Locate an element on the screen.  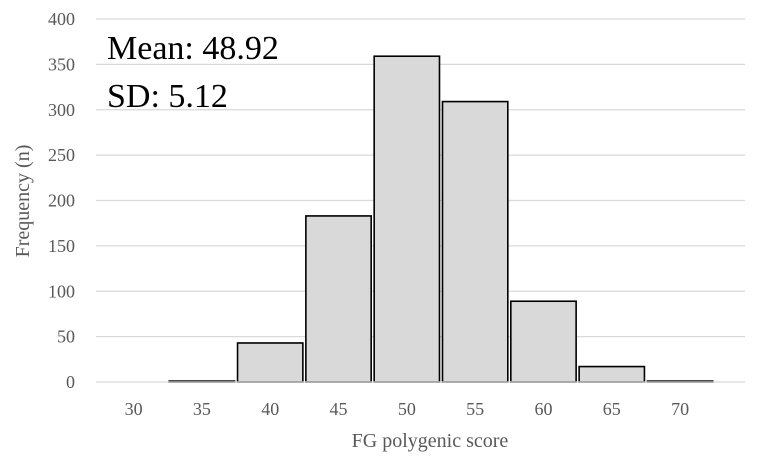
x-axis-ticks: 30 35 40 45 50 55 60 65 70 is located at coordinates (407, 409).